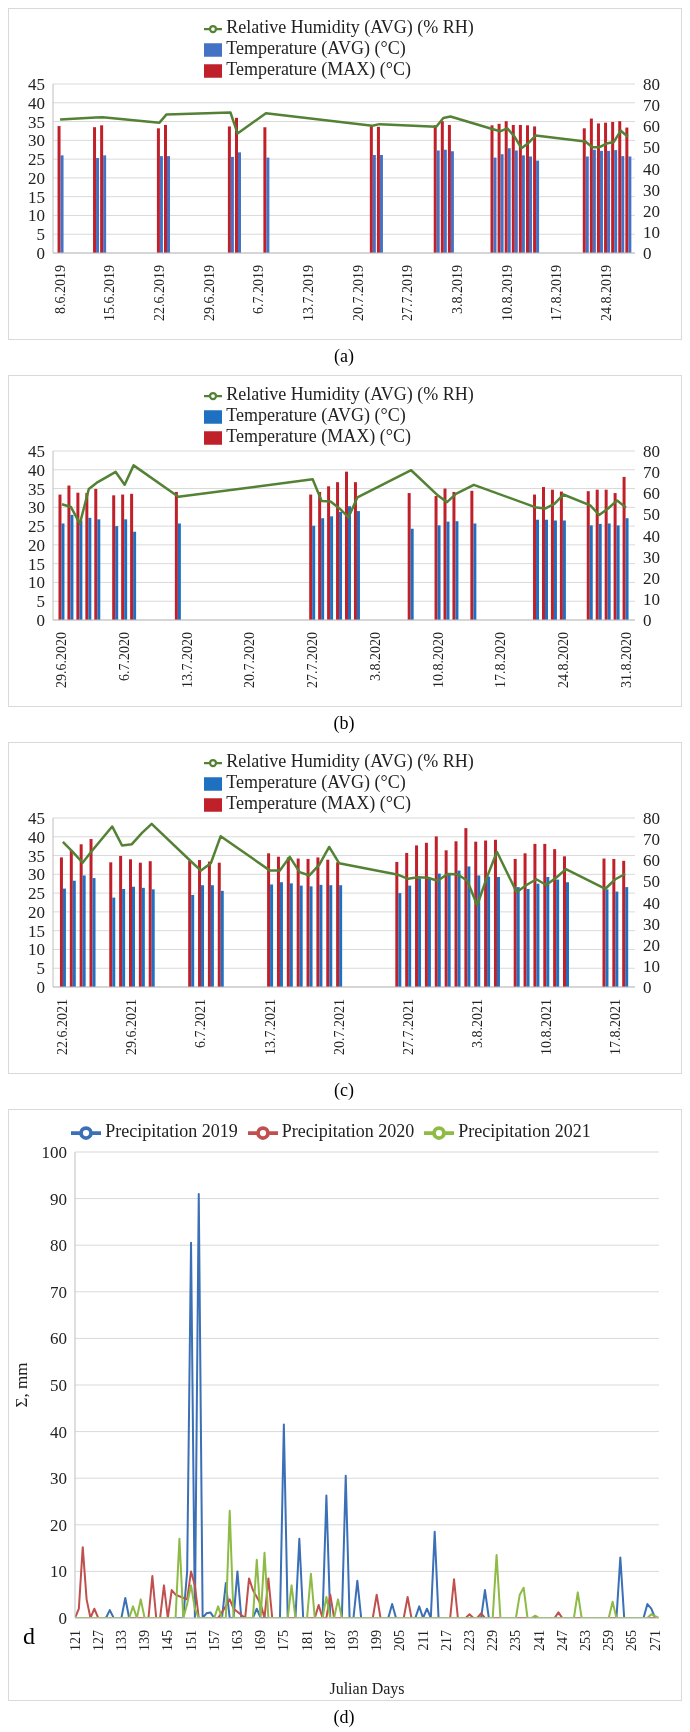 The height and width of the screenshot is (1732, 690). I want to click on x-tick-label: 3.8.2019, so click(458, 289).